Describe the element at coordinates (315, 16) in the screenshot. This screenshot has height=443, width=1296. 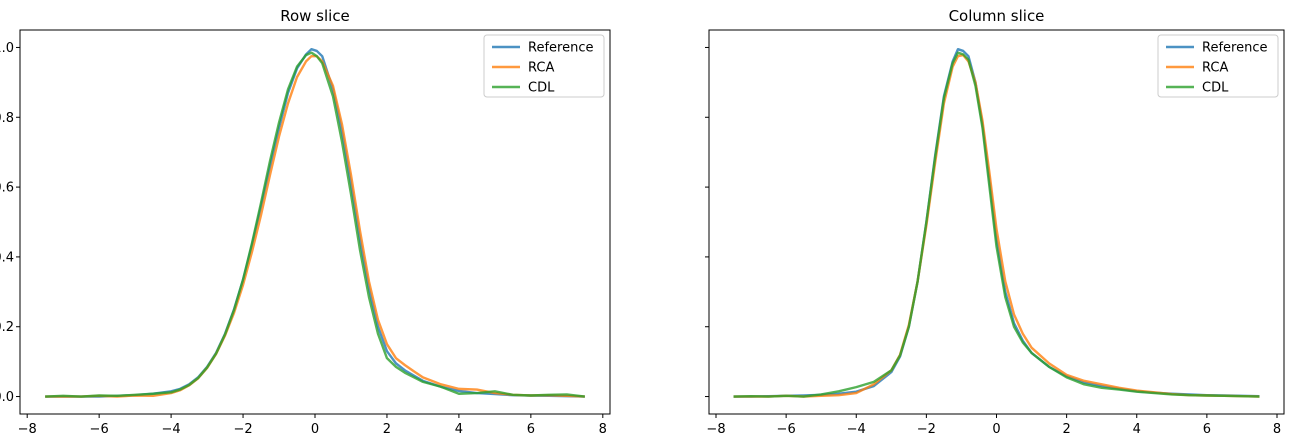
I see `chart-title: Row slice` at that location.